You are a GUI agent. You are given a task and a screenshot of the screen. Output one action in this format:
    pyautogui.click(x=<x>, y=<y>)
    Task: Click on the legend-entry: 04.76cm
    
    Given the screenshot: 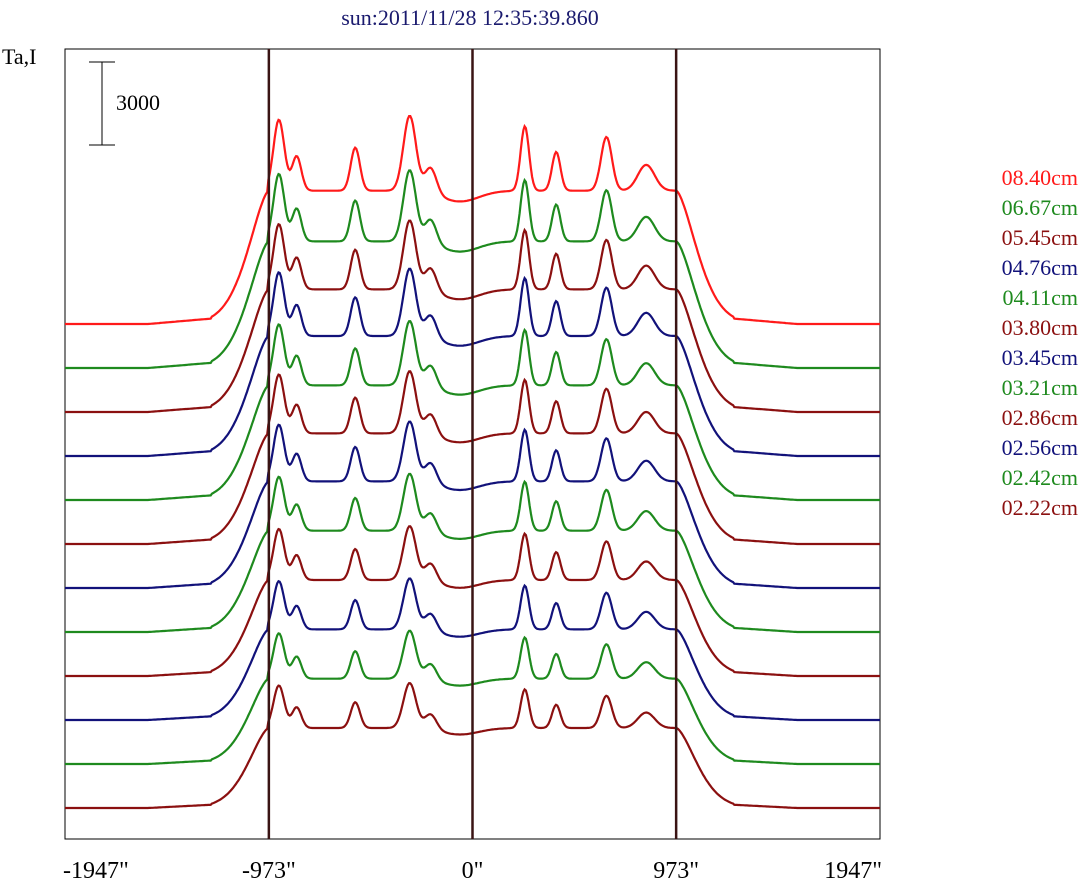 What is the action you would take?
    pyautogui.click(x=1040, y=267)
    